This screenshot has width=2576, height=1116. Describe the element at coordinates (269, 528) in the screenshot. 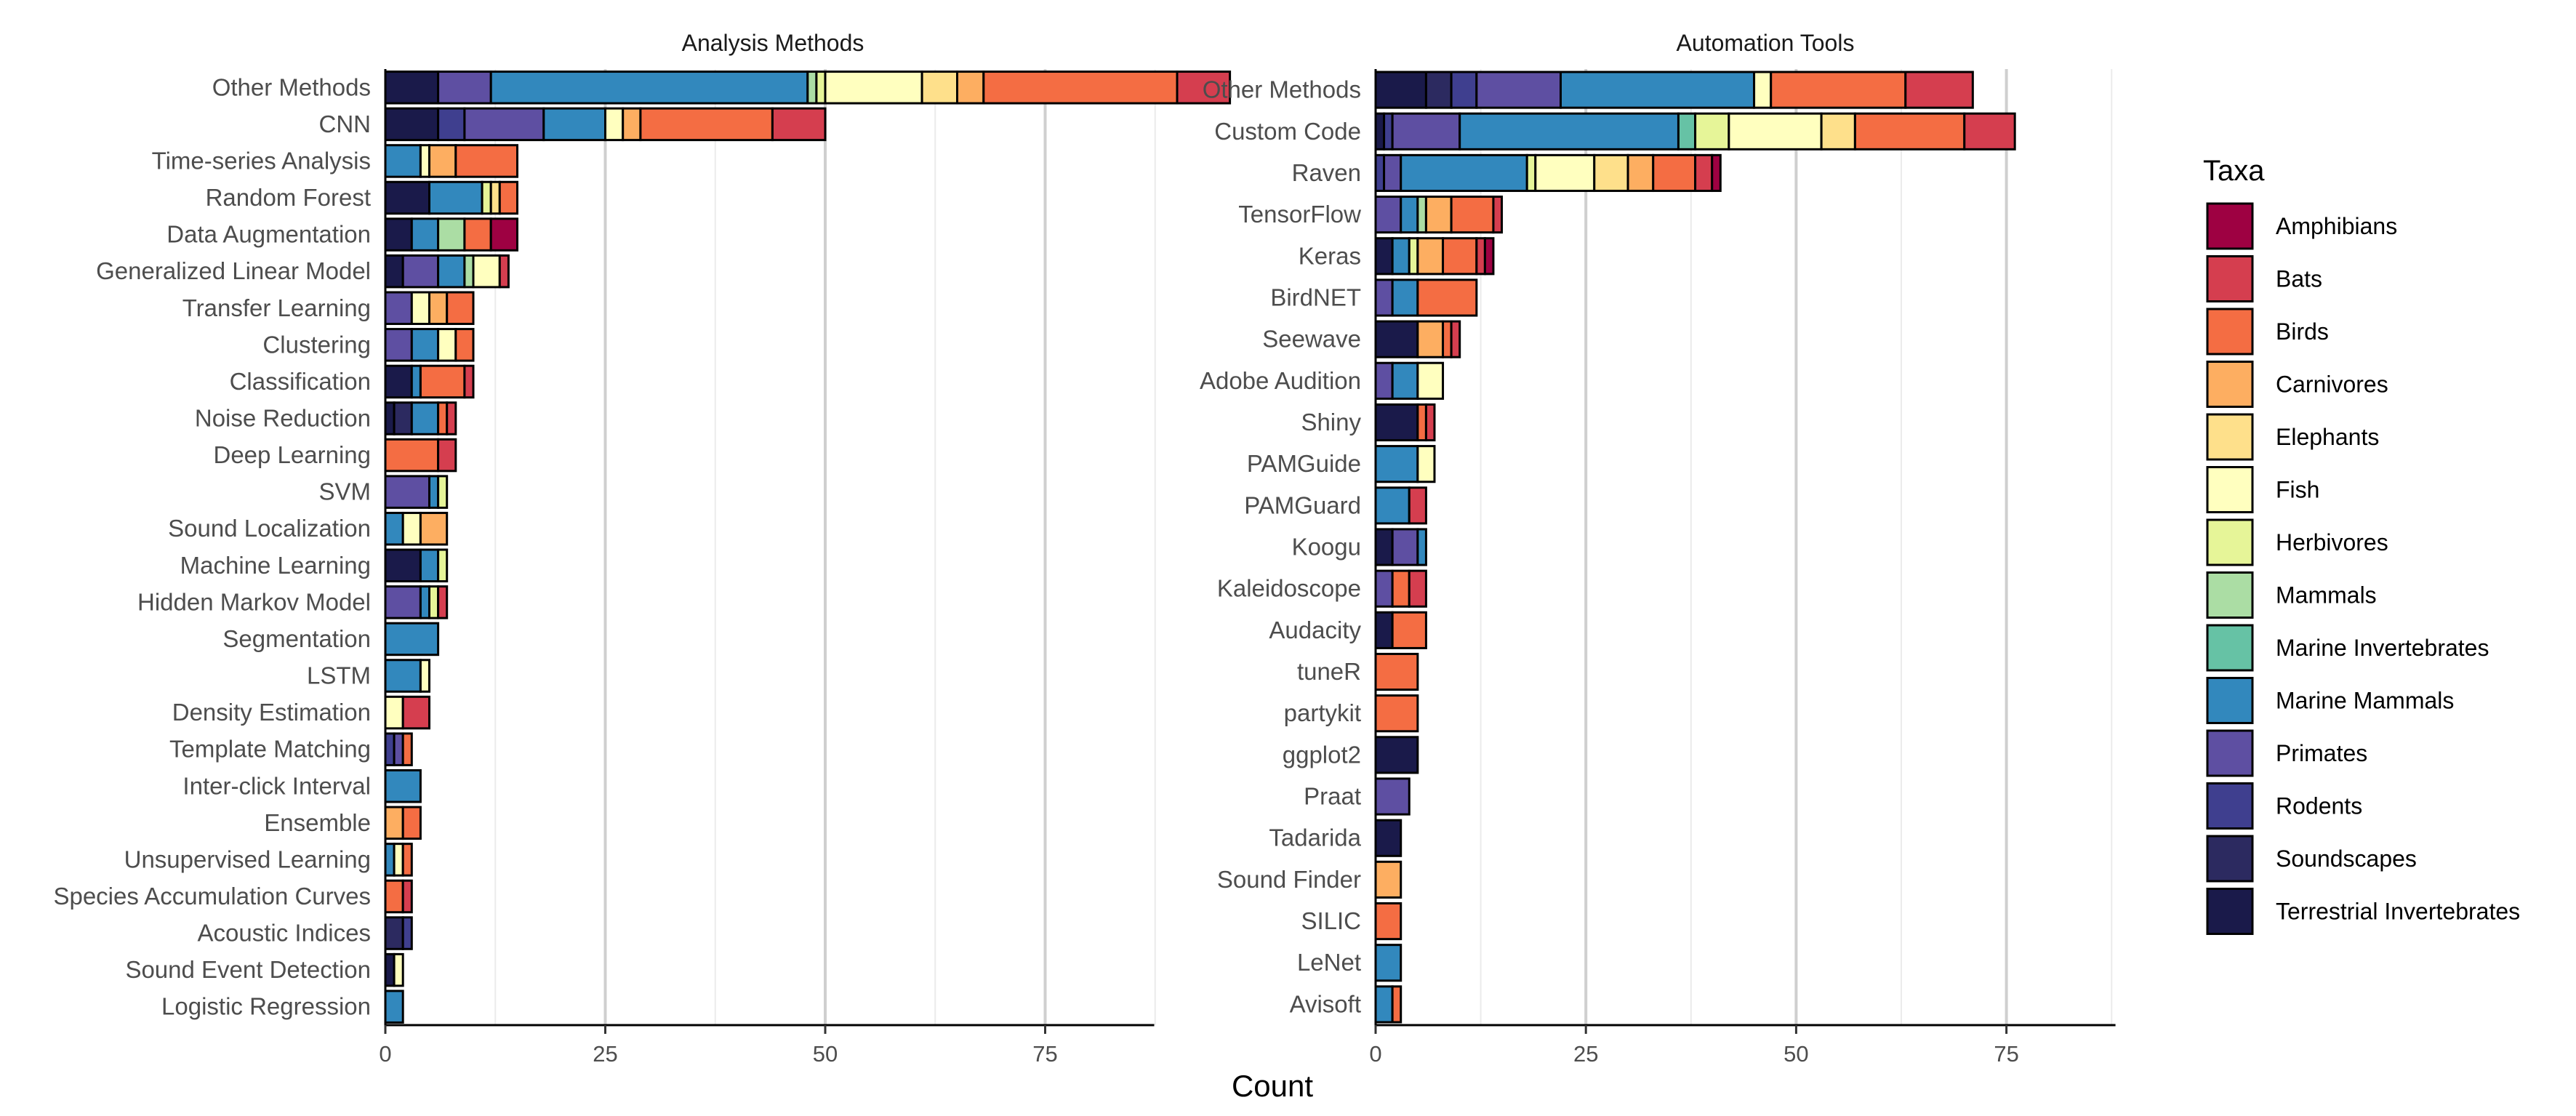

I see `category-label: Sound Localization` at that location.